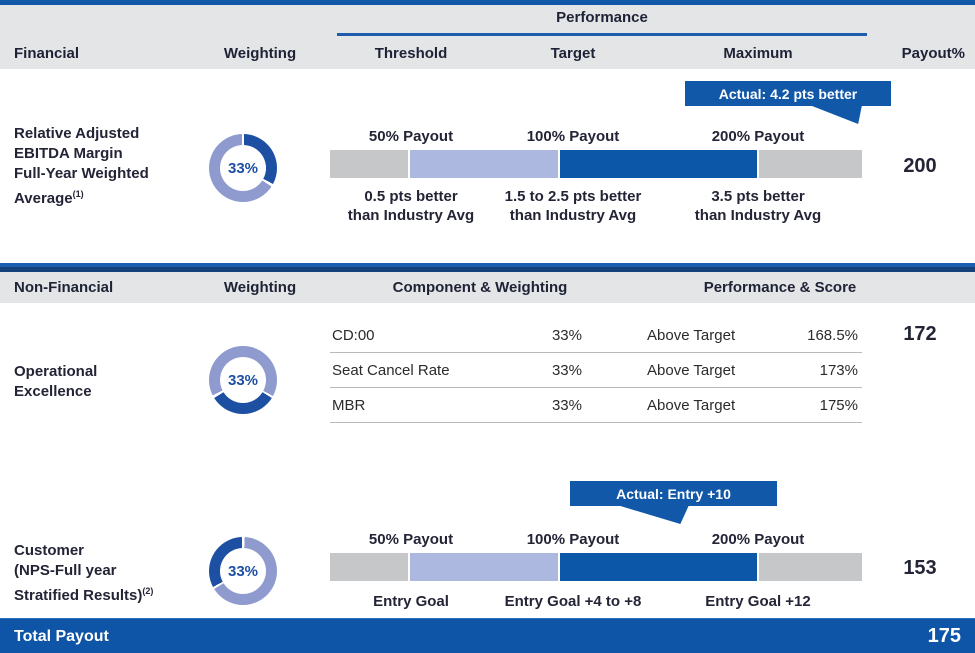 The height and width of the screenshot is (653, 975). I want to click on scale-bottom-label: Entry Goal, so click(411, 601).